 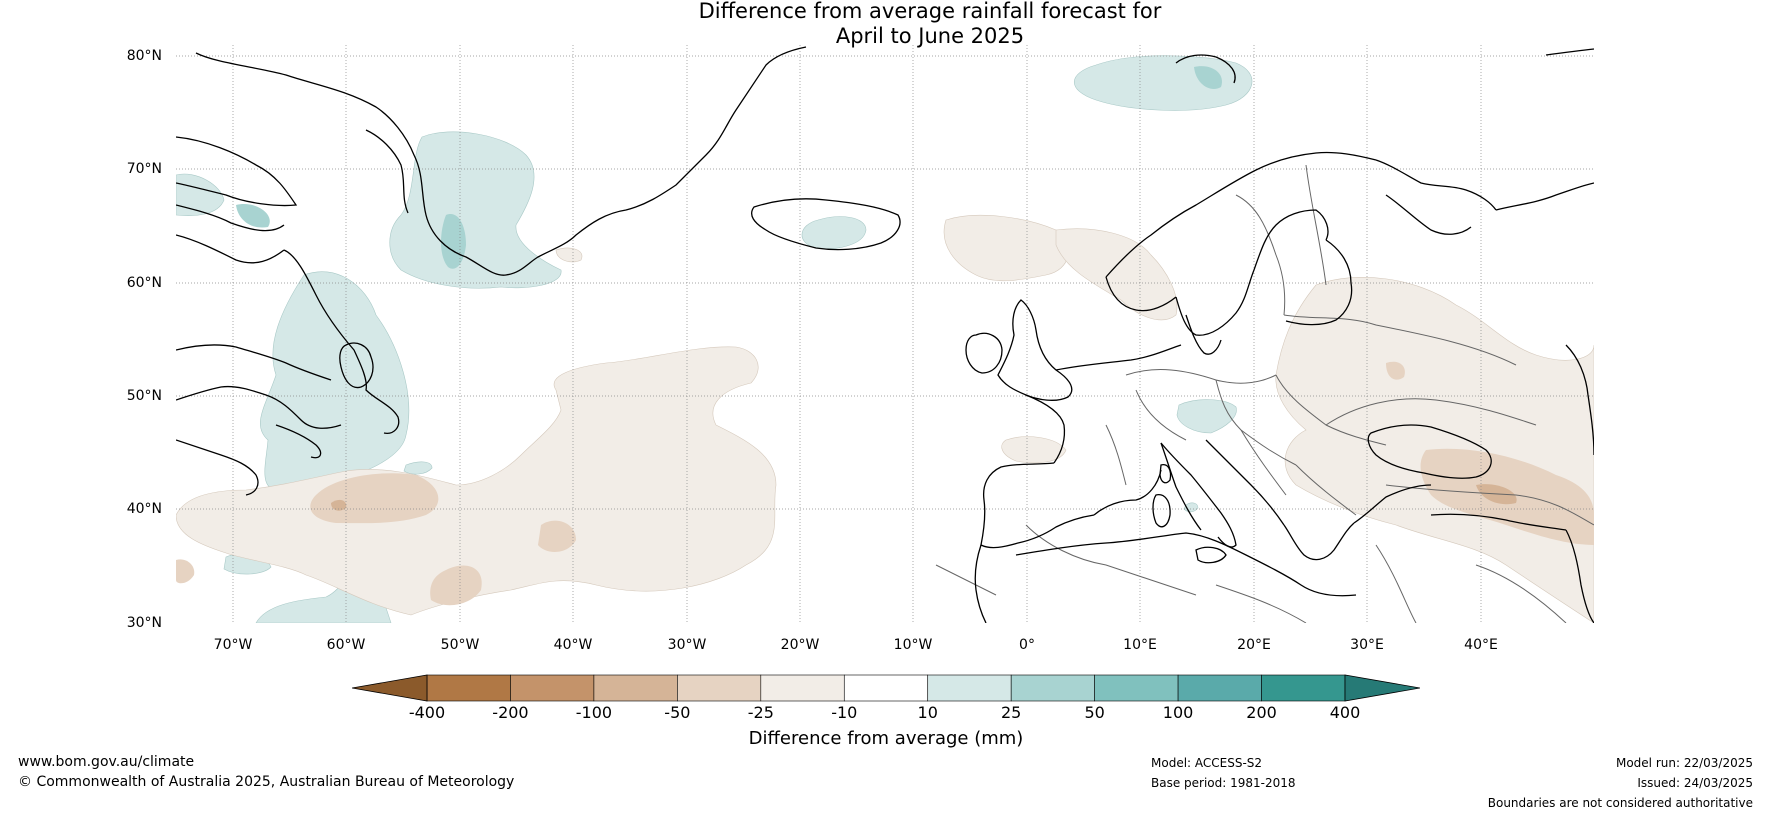 I want to click on lon-label-20e: 20°E, so click(x=1254, y=645).